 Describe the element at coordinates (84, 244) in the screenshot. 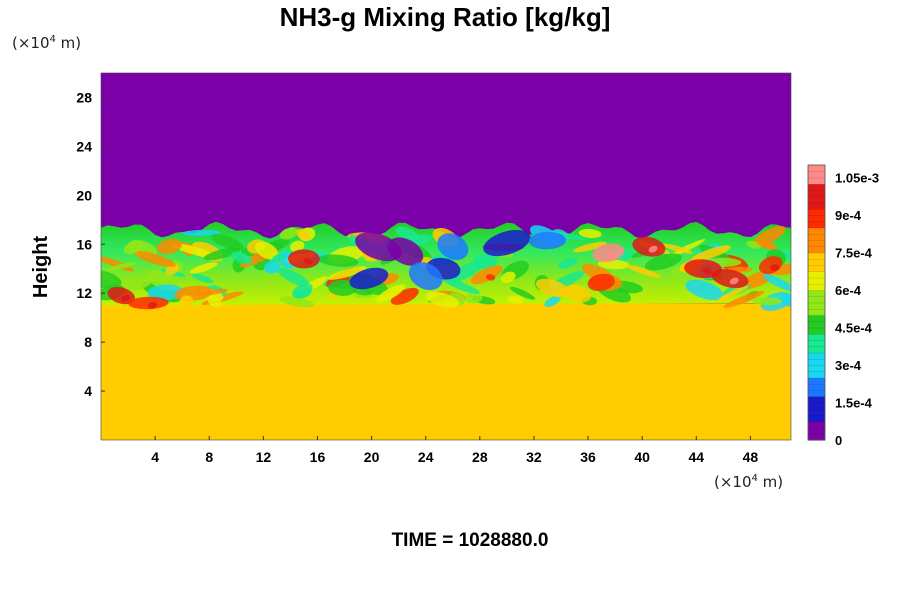

I see `y-tick-label: 16` at that location.